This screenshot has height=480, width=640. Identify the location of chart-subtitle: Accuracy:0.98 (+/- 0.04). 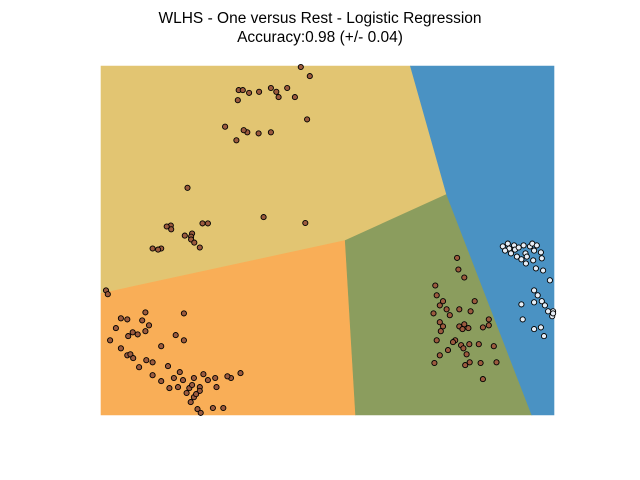
(320, 37).